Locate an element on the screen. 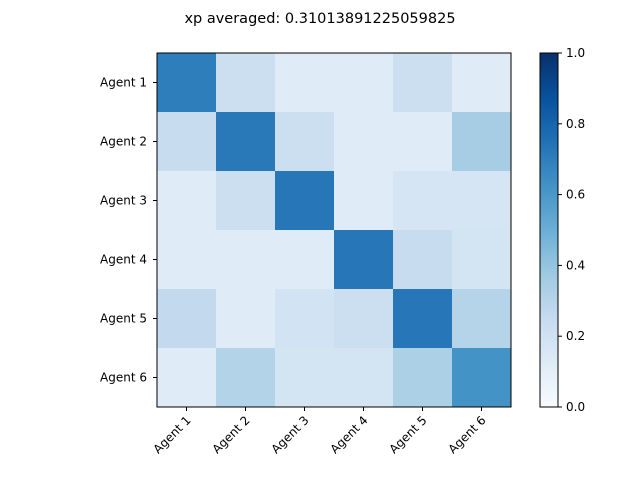 The image size is (640, 480). x-tick-label: Agent 4 is located at coordinates (349, 434).